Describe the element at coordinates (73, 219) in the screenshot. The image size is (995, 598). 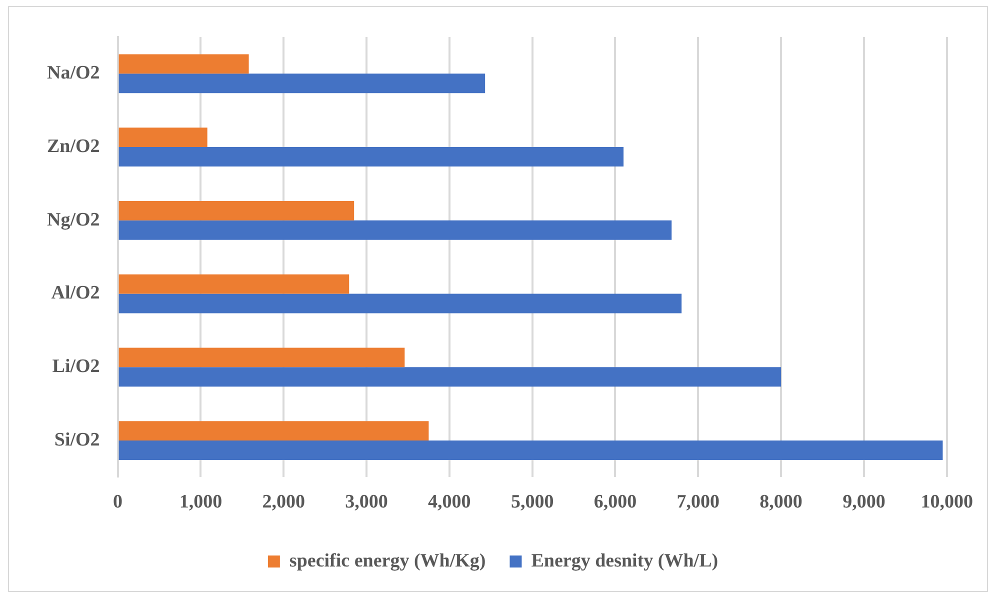
I see `y-tick-label: Ng/O2` at that location.